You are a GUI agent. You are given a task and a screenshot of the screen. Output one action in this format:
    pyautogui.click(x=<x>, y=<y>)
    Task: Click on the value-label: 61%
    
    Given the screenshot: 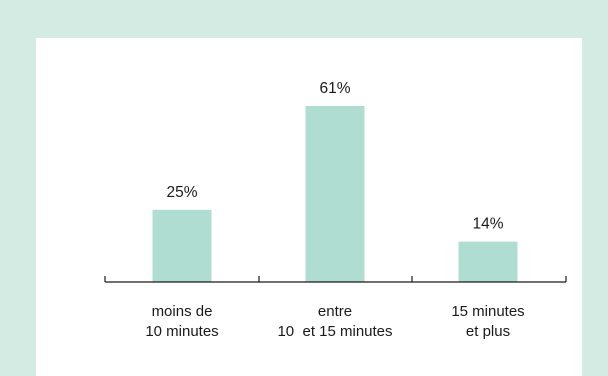 What is the action you would take?
    pyautogui.click(x=334, y=88)
    